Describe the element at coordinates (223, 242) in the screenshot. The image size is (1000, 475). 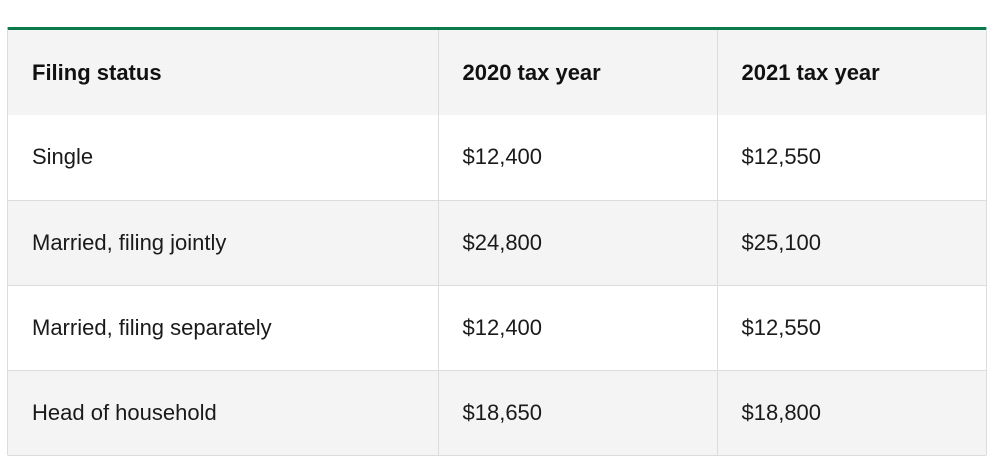
I see `cell-filing-status: Married, filing jointly` at that location.